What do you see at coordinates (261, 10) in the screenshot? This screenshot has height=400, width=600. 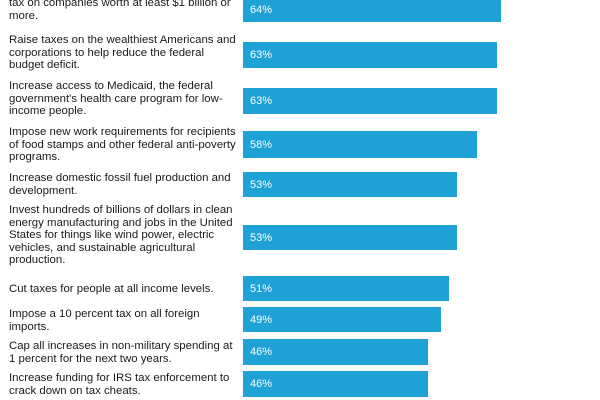 I see `bar-value-label: 64%` at bounding box center [261, 10].